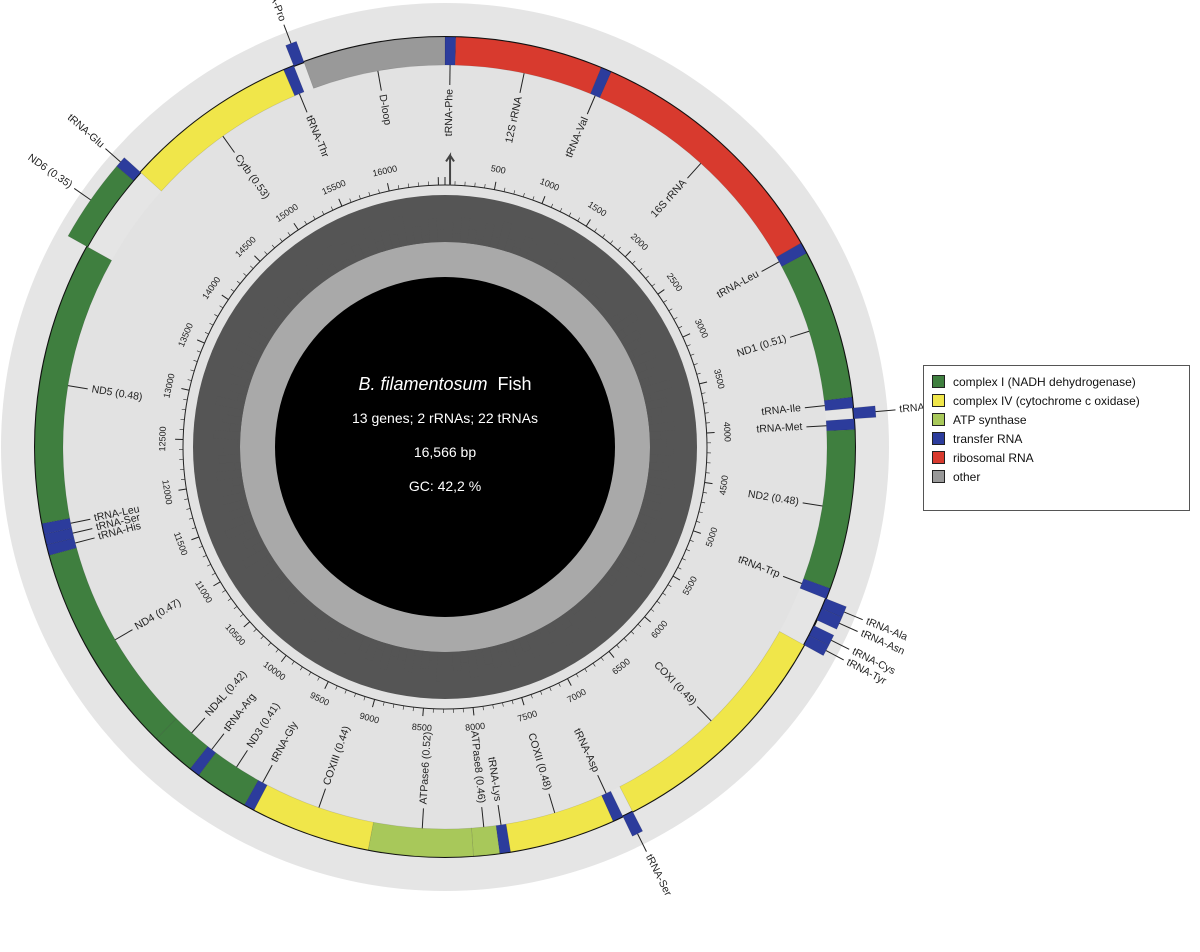 This screenshot has width=1200, height=952. I want to click on center-gene-counts: 13 genes; 2 rRNAs; 22 tRNAs, so click(445, 418).